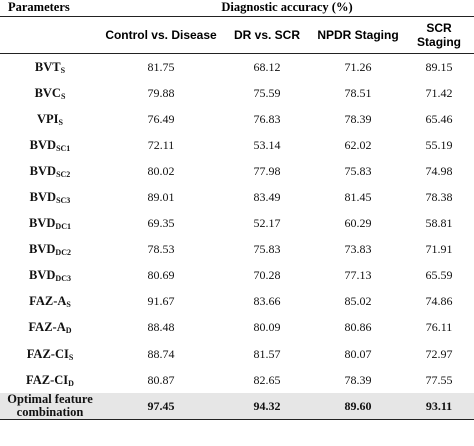 The width and height of the screenshot is (474, 446). I want to click on accuracy-cell: 60.29, so click(358, 223).